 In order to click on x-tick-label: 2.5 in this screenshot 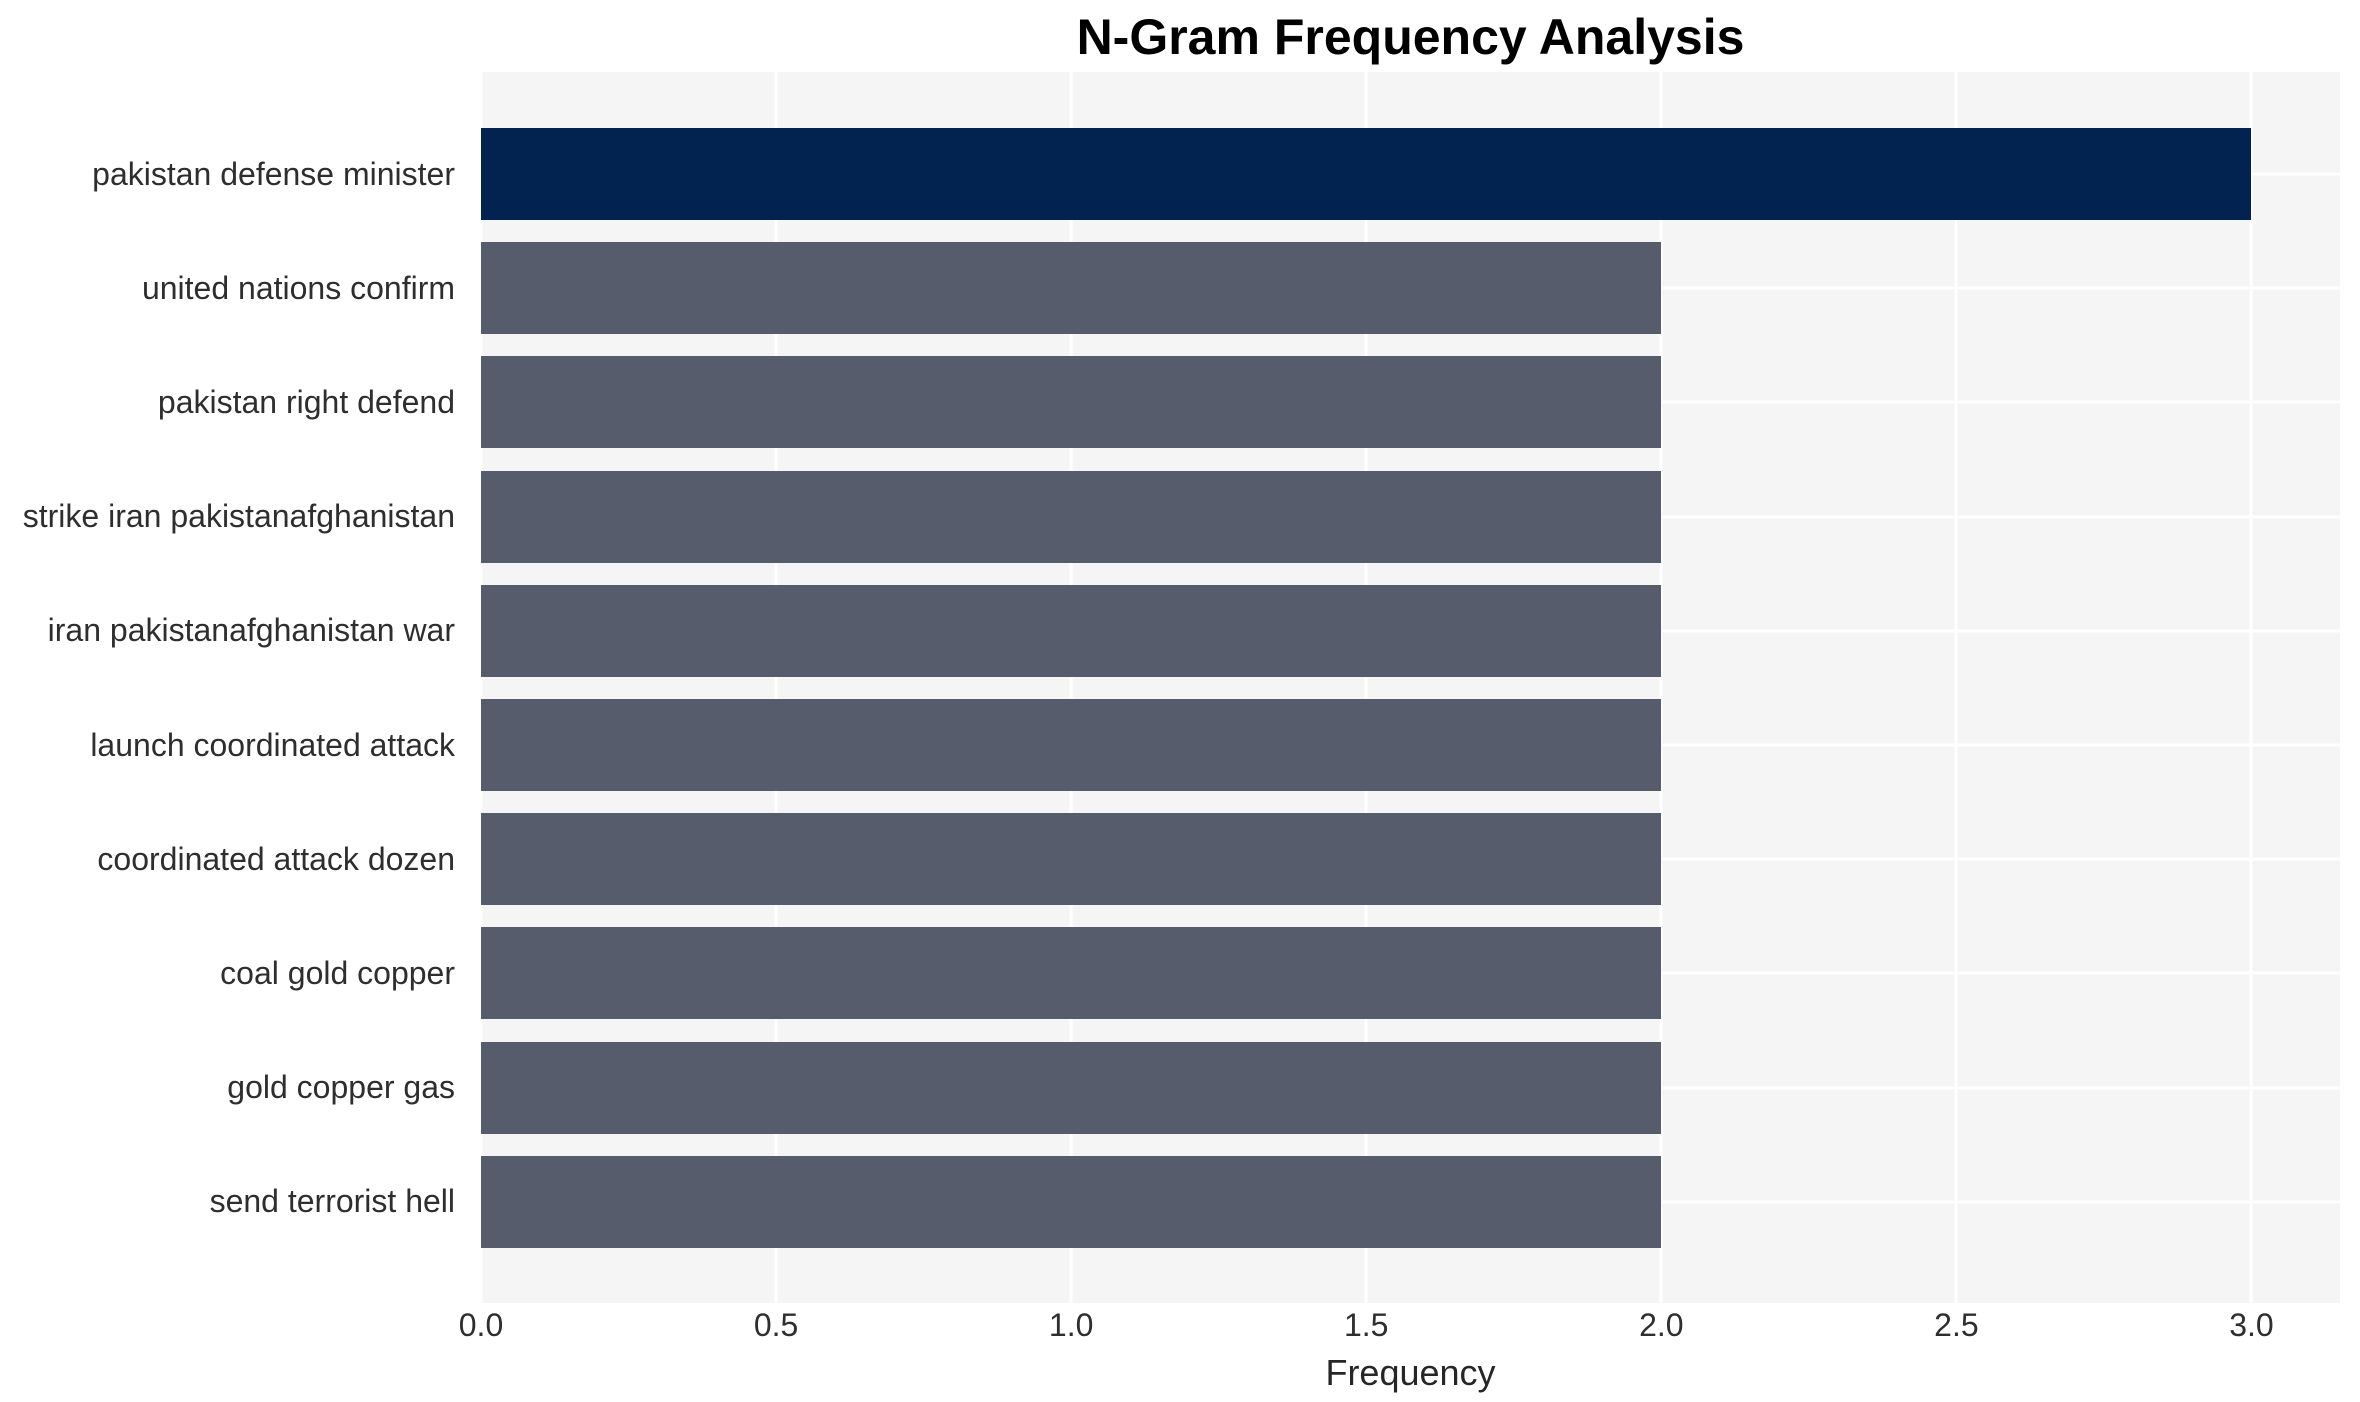, I will do `click(1956, 1325)`.